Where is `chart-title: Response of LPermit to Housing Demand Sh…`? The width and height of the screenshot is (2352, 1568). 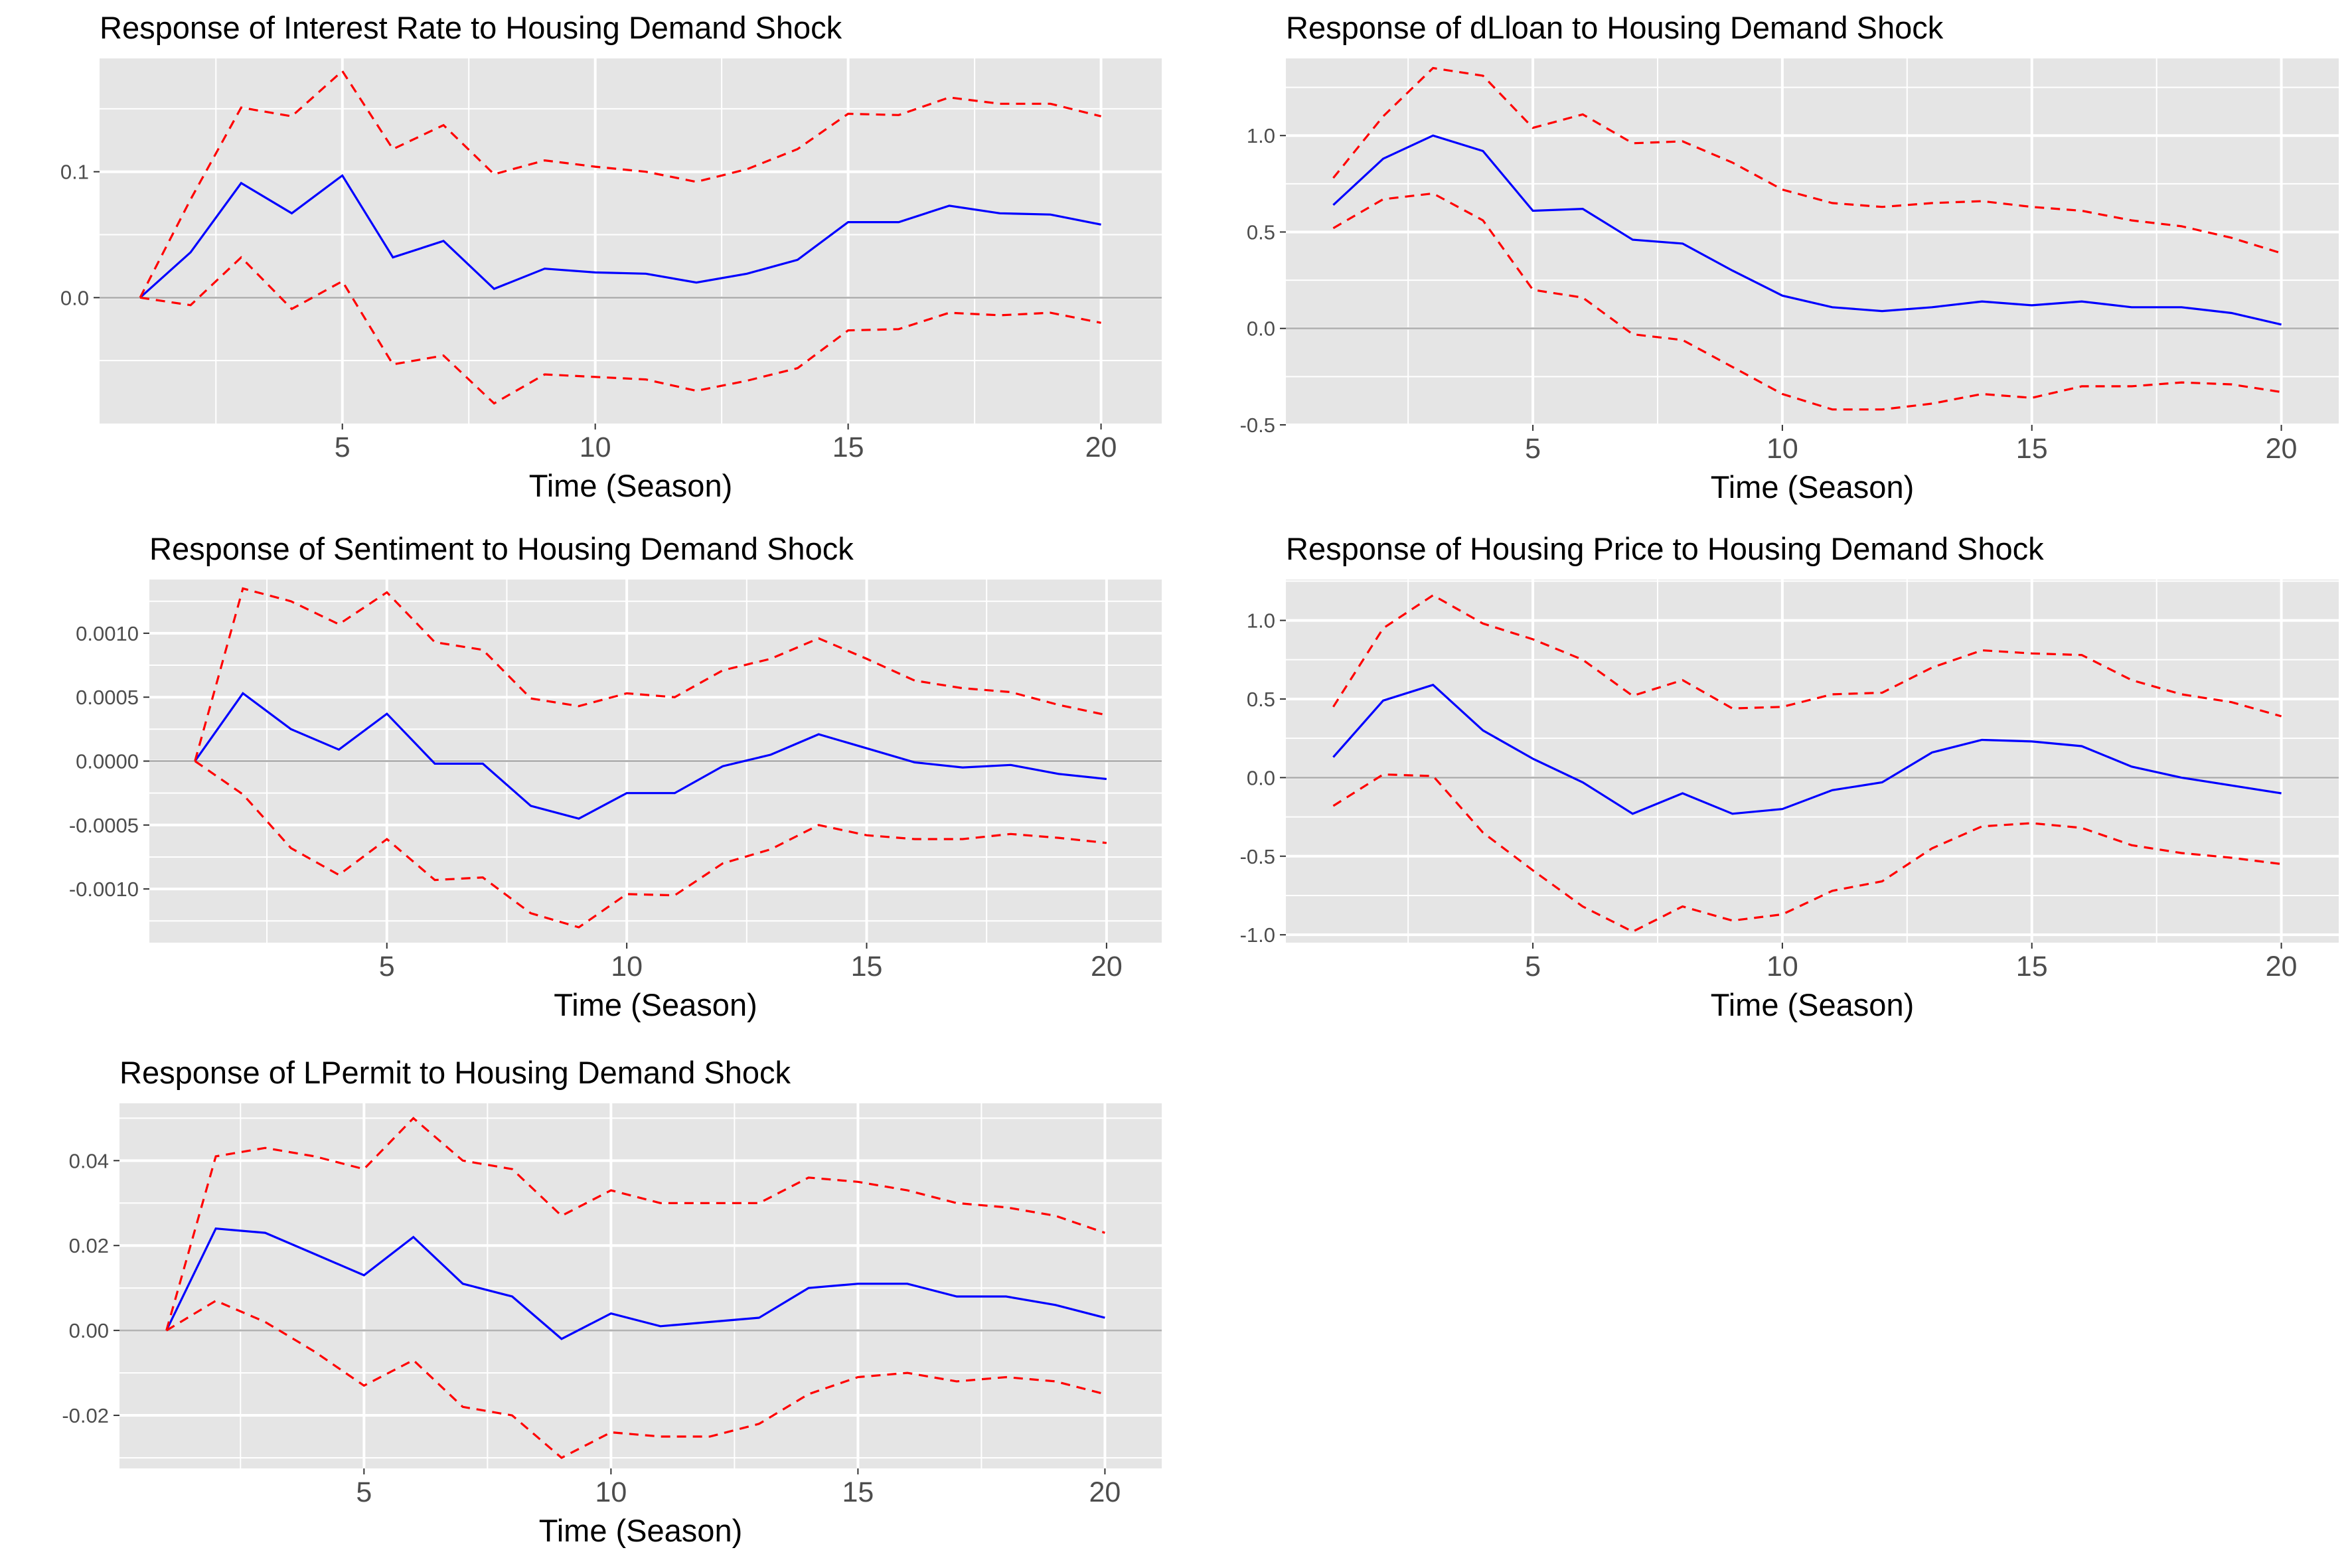
chart-title: Response of LPermit to Housing Demand Sh… is located at coordinates (455, 1073).